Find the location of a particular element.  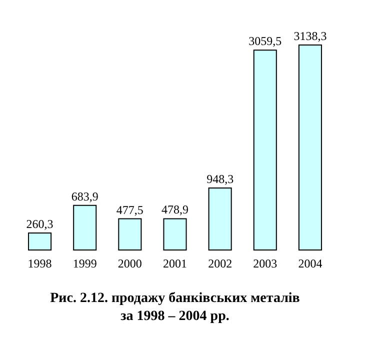

text: Рис. 2.12. продажу банківських металів за 1998 – 2004 рр. is located at coordinates (175, 307).